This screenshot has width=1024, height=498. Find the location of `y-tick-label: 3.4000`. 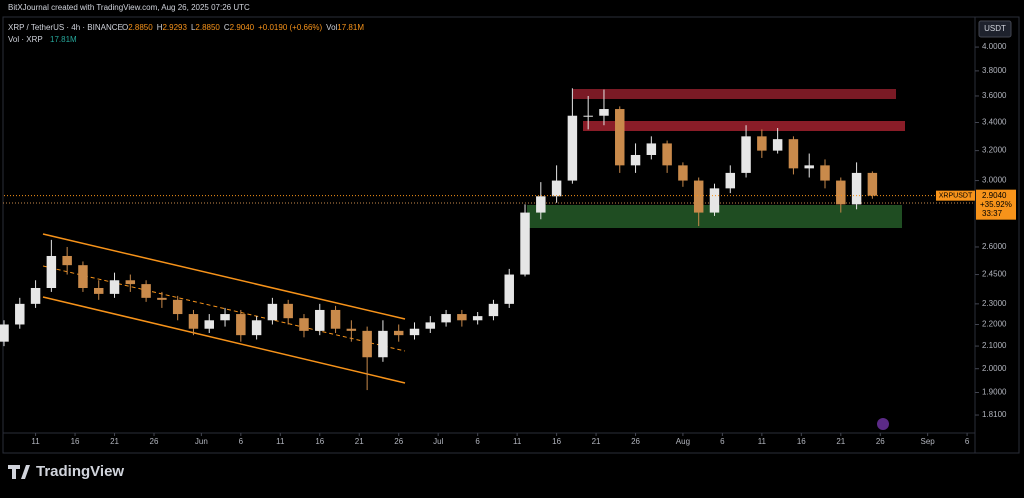

y-tick-label: 3.4000 is located at coordinates (994, 122).